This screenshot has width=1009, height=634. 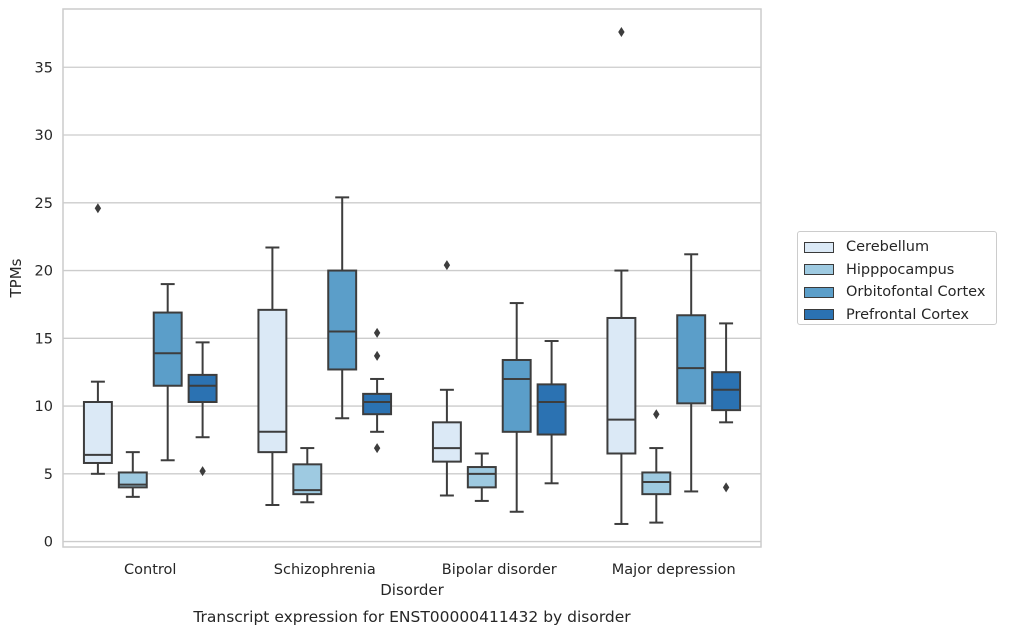 I want to click on legend-label: Orbitofontal Cortex, so click(x=916, y=292).